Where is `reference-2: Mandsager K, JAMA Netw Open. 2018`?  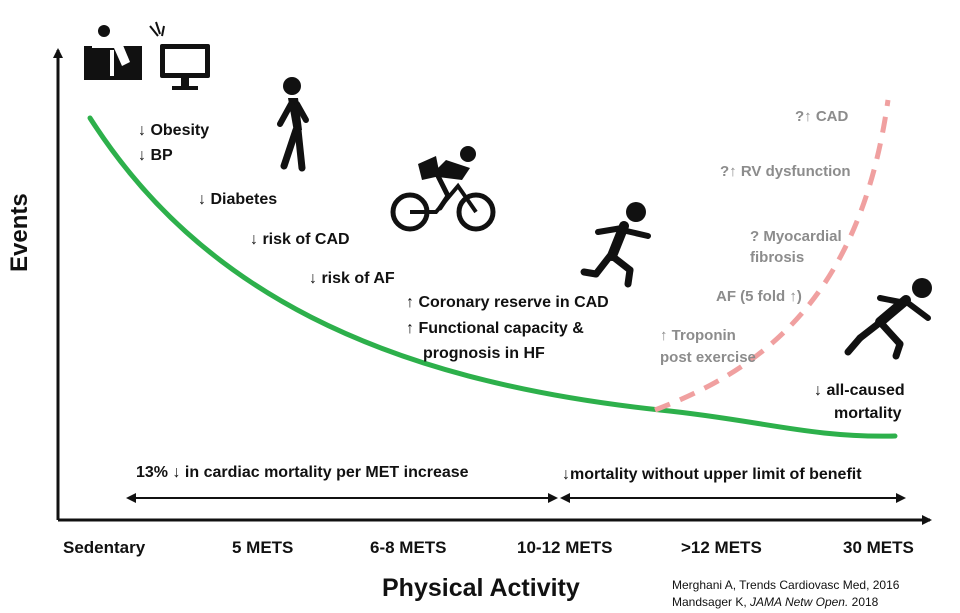
reference-2: Mandsager K, JAMA Netw Open. 2018 is located at coordinates (775, 602).